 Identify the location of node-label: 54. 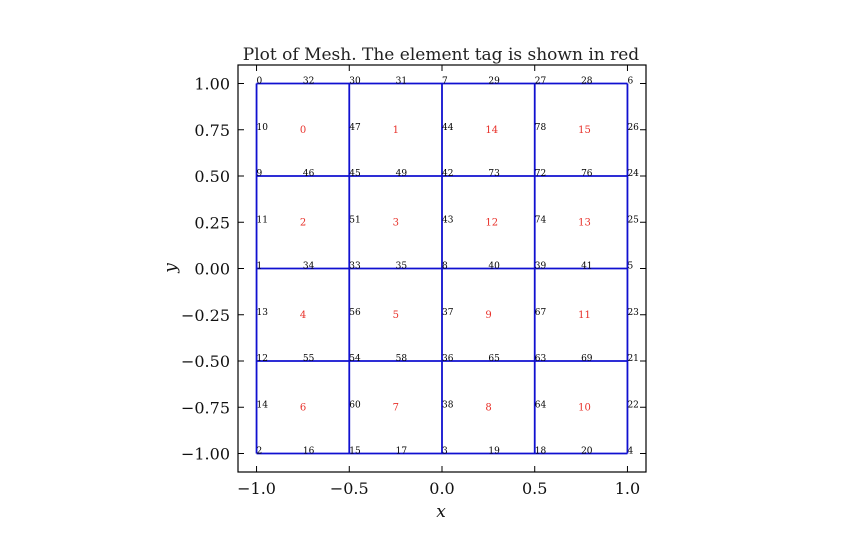
(355, 359).